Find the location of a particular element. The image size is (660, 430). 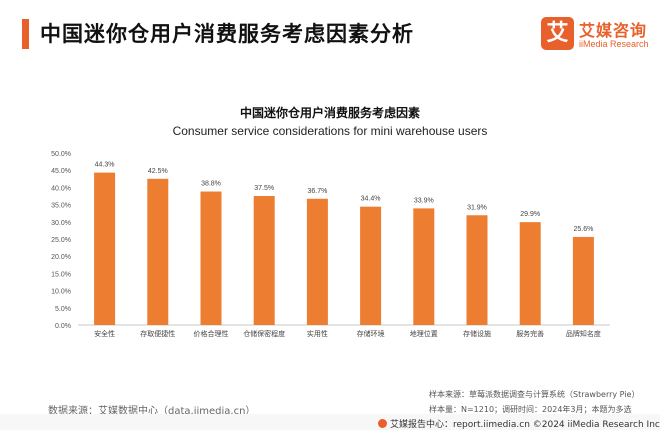

data-source: 数据来源：艾媒数据中心（data.iimedia.cn） is located at coordinates (152, 411).